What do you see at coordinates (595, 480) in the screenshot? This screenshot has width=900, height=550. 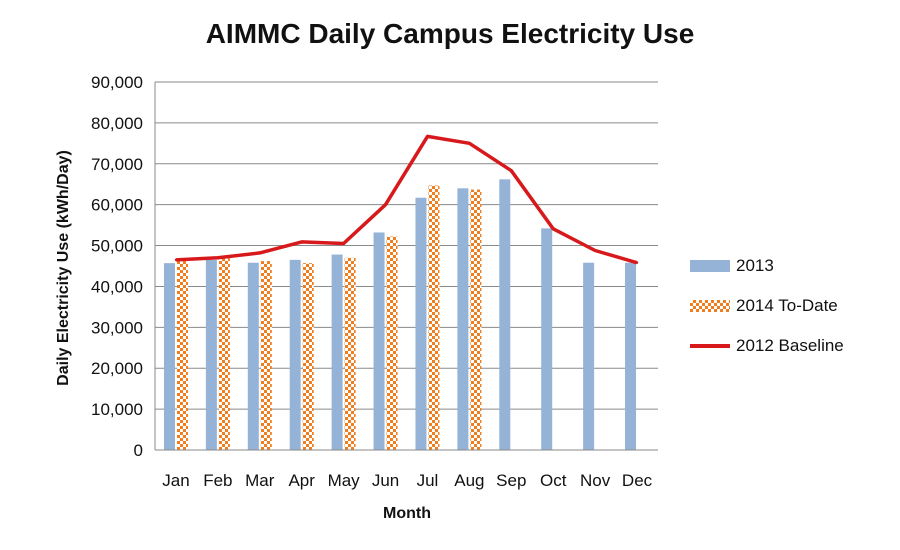 I see `x-tick-label: Nov` at bounding box center [595, 480].